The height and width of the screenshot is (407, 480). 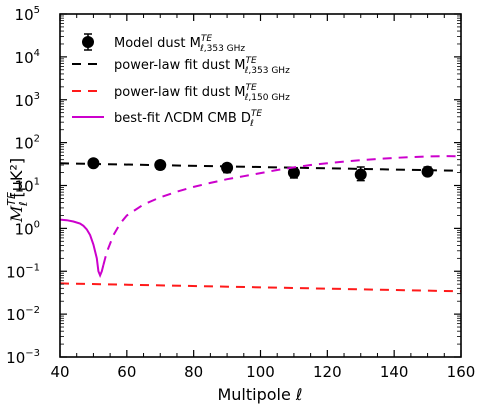 What do you see at coordinates (88, 42) in the screenshot?
I see `legend-marker-point` at bounding box center [88, 42].